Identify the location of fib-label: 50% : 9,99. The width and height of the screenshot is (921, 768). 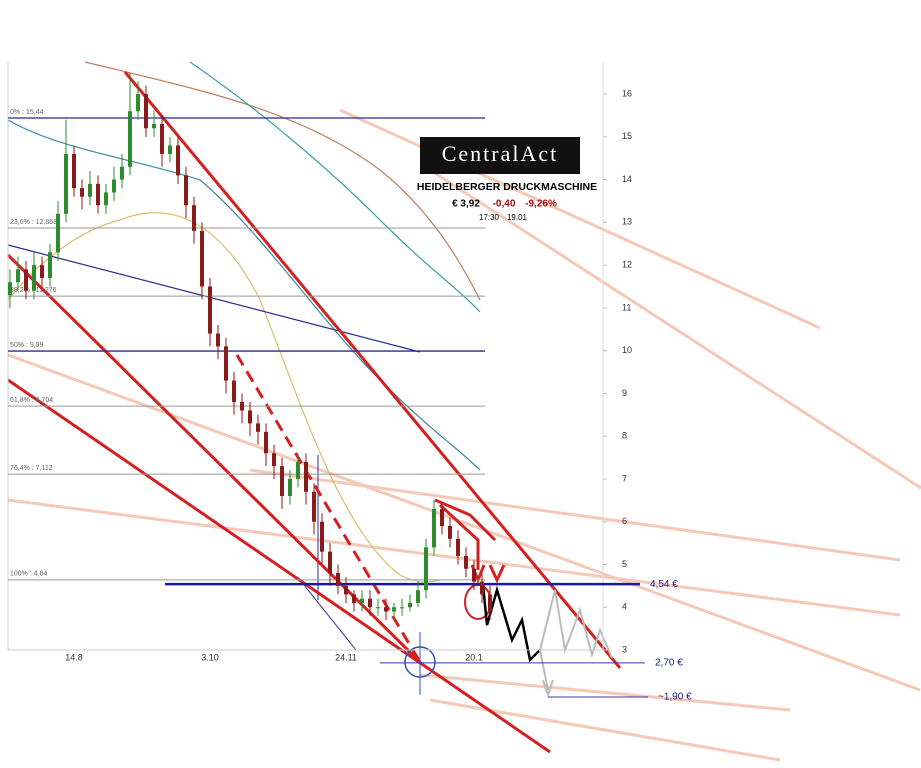
(27, 345).